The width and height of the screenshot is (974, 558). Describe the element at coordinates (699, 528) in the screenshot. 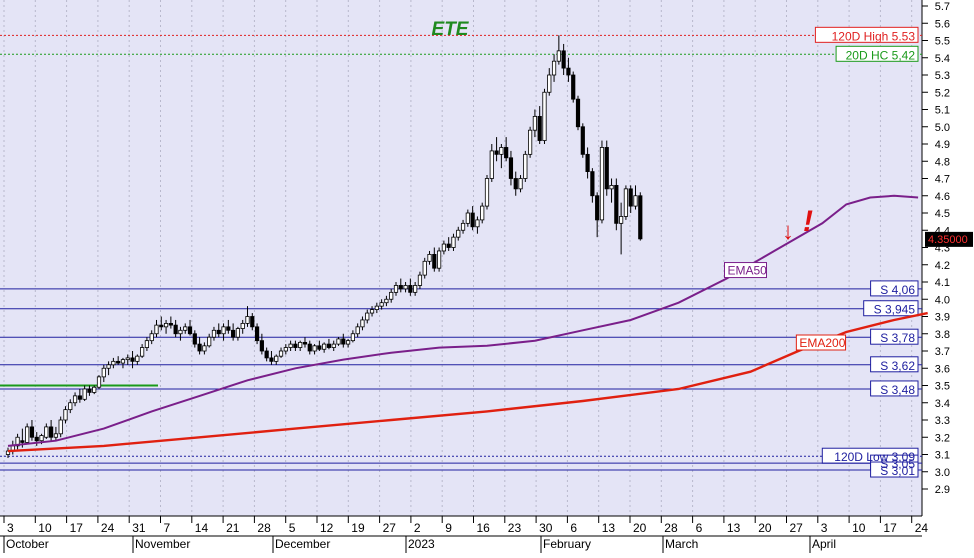

I see `x-tick-label: 6` at that location.